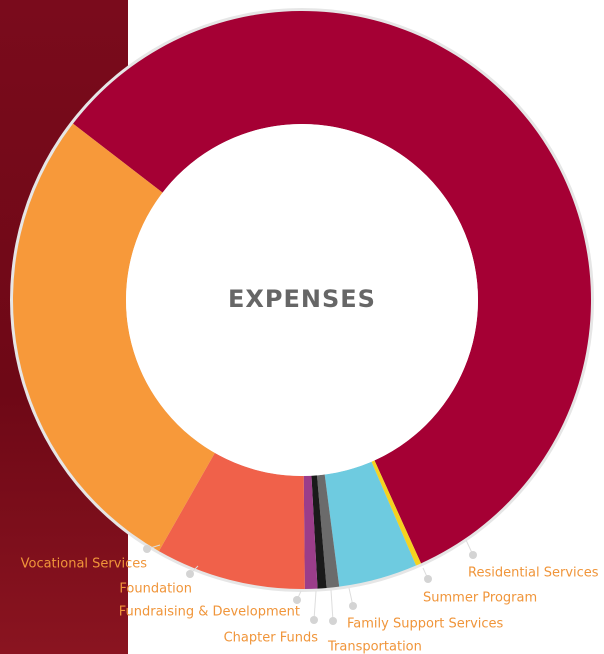 The image size is (604, 654). What do you see at coordinates (84, 564) in the screenshot?
I see `segment-label: Vocational Services` at bounding box center [84, 564].